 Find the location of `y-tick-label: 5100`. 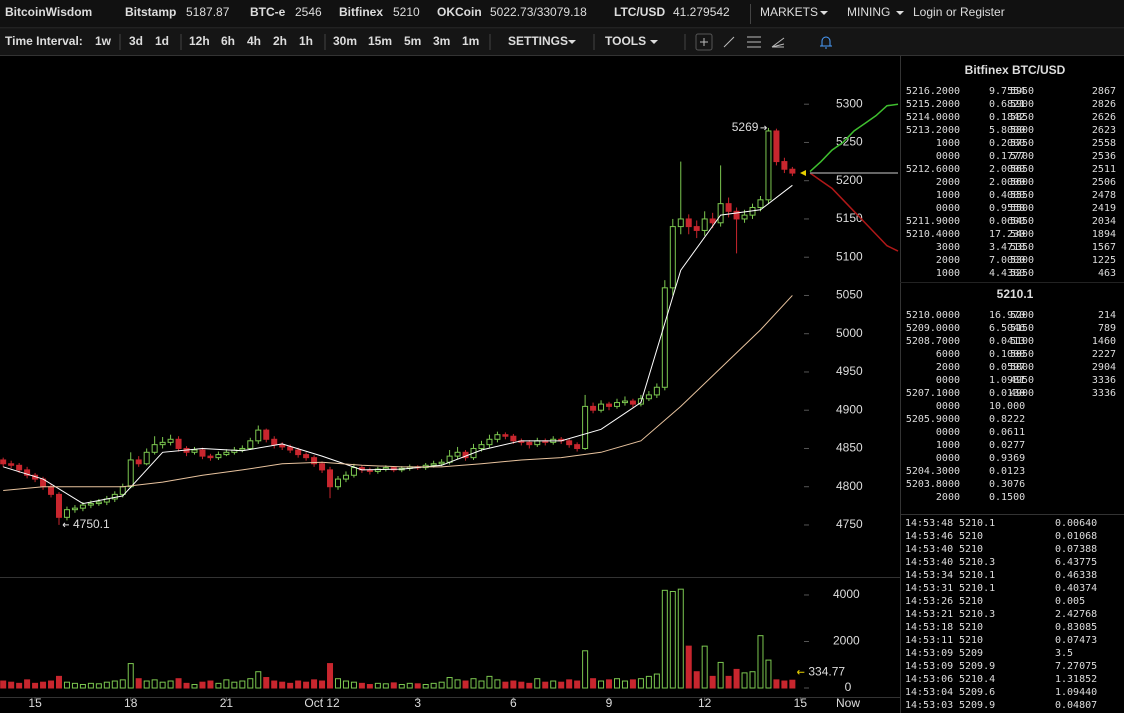

y-tick-label: 5100 is located at coordinates (849, 256).